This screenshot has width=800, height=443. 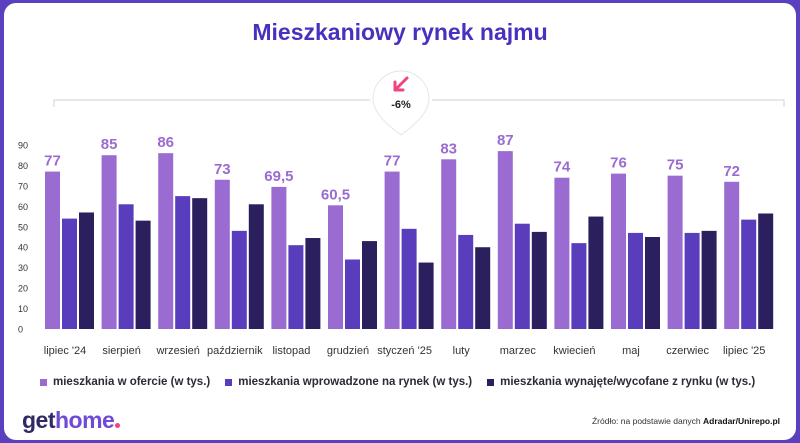 What do you see at coordinates (355, 382) in the screenshot?
I see `legend-label-introduced: mieszkania wprowadzone na rynek (w tys.)` at bounding box center [355, 382].